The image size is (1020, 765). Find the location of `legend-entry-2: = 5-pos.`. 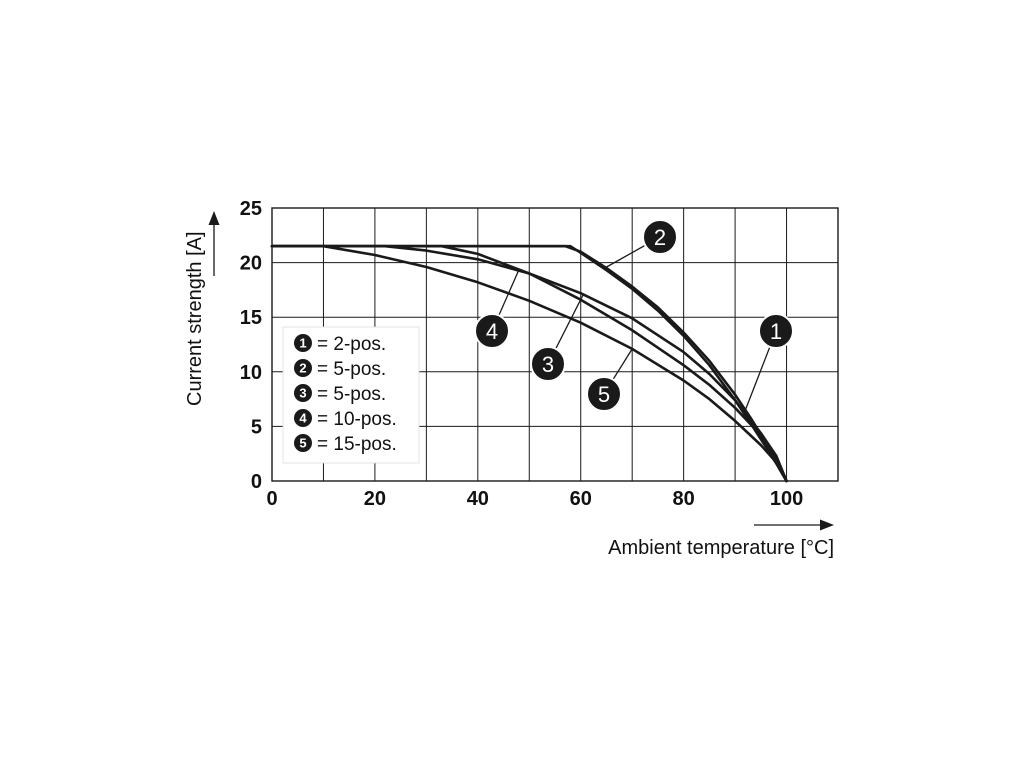

legend-entry-2: = 5-pos. is located at coordinates (351, 369).